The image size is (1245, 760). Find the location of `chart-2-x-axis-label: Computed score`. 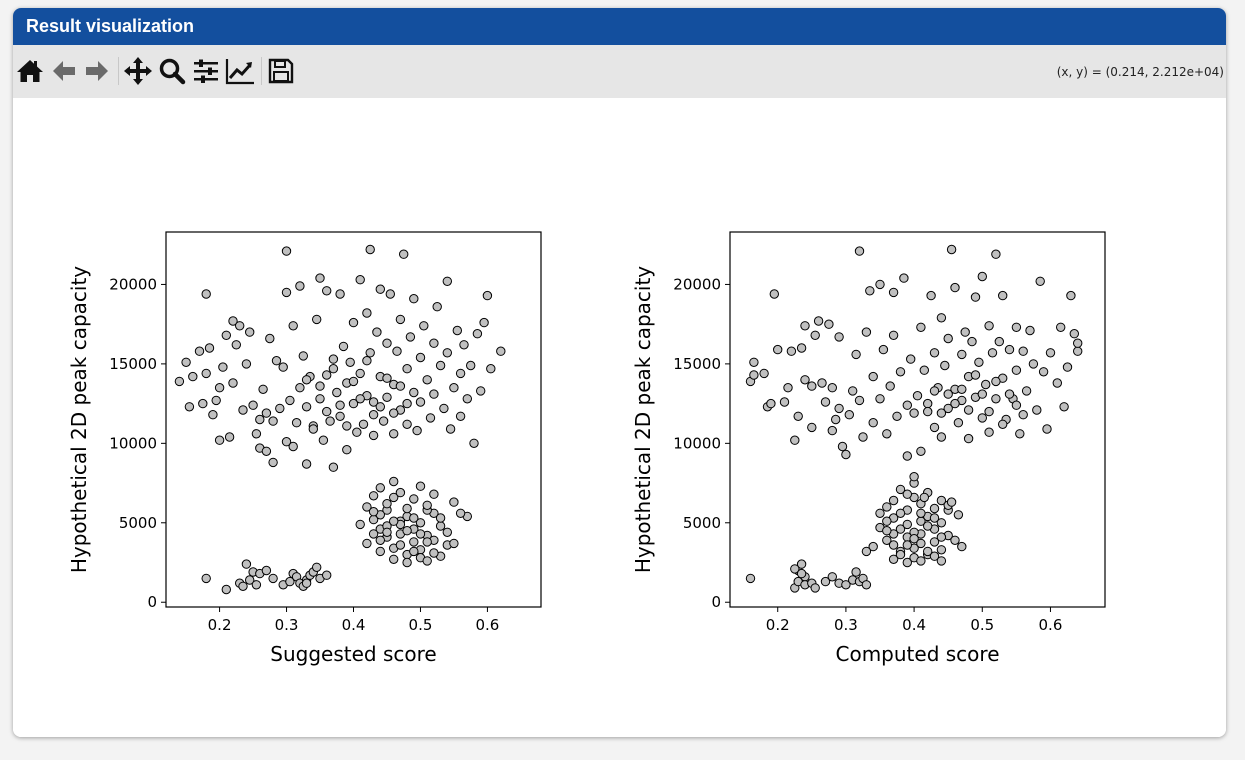

chart-2-x-axis-label: Computed score is located at coordinates (918, 654).